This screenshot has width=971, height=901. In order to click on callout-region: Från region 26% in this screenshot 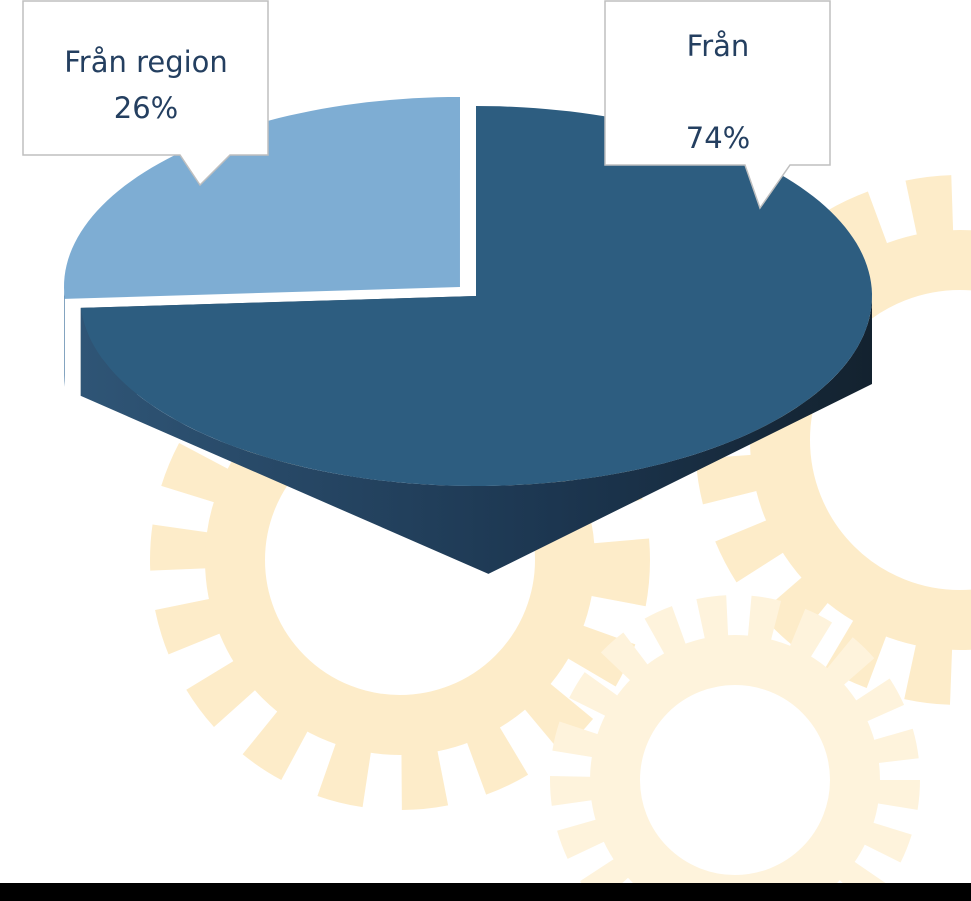, I will do `click(145, 93)`.